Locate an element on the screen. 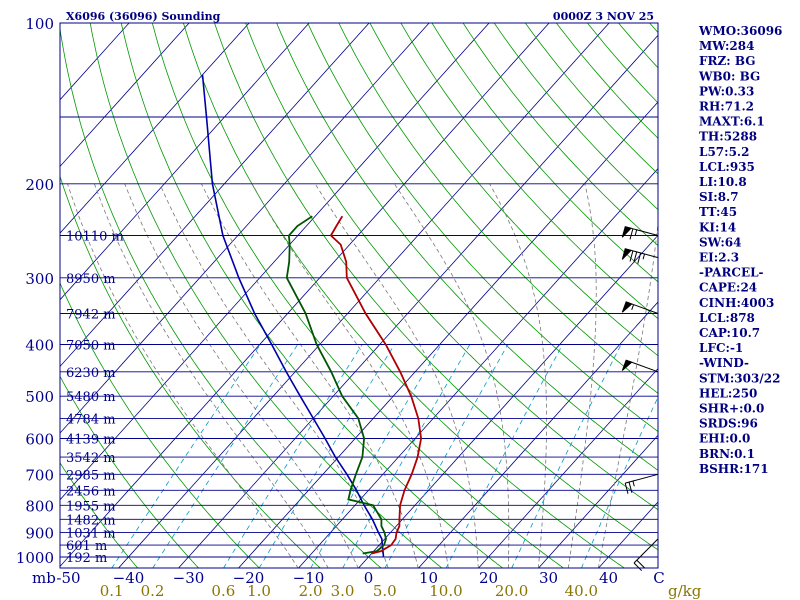 The height and width of the screenshot is (600, 800). mixing-ratio-label: 0.2 is located at coordinates (153, 591).